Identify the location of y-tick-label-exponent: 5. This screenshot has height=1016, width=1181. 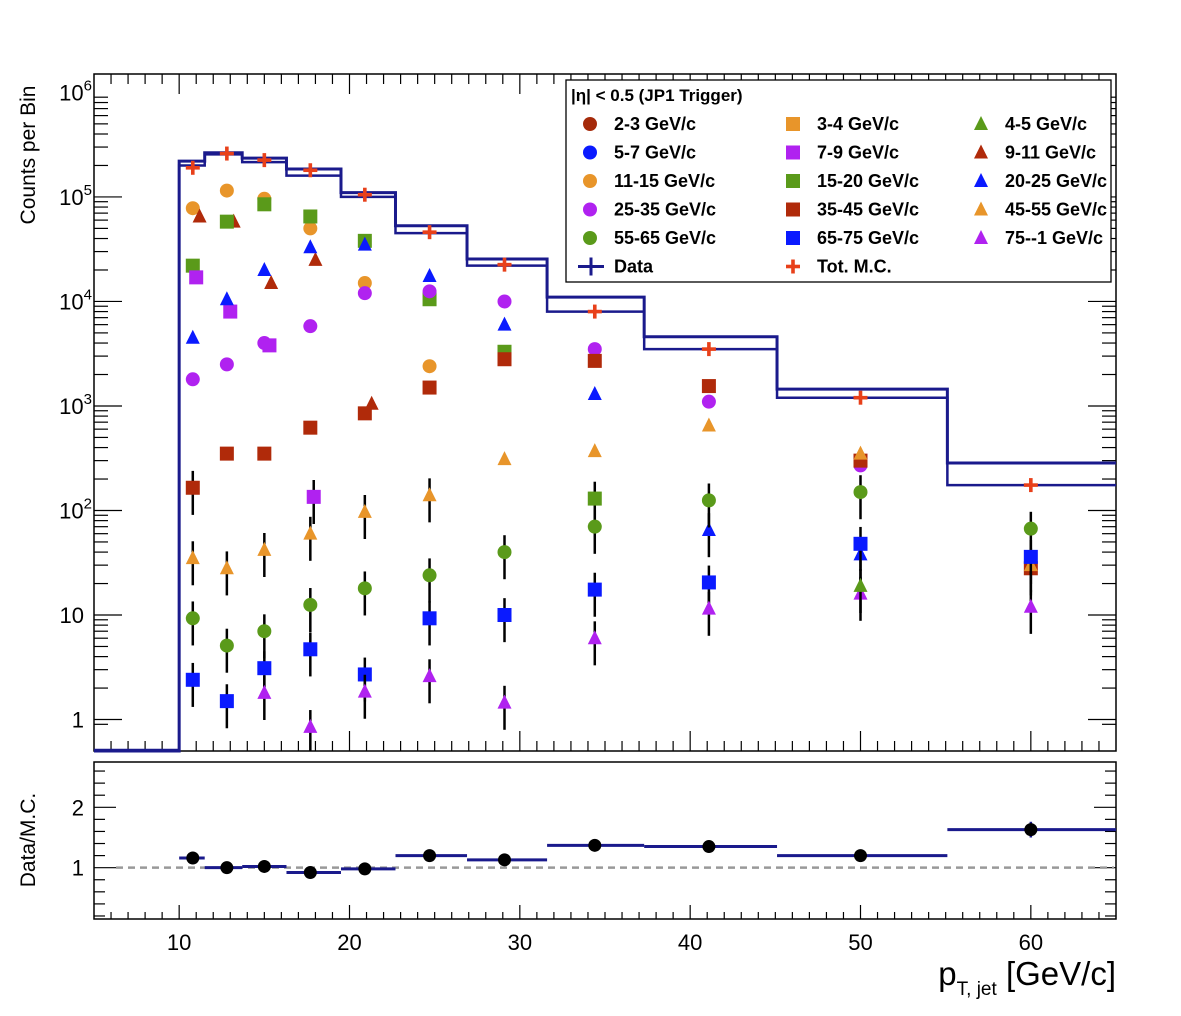
(88, 190).